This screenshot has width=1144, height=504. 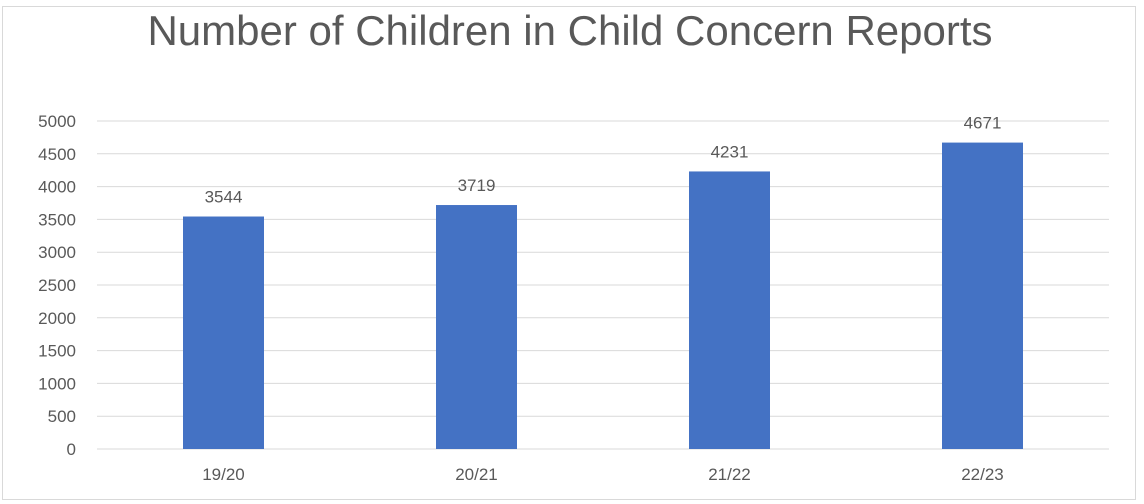 I want to click on y-tick-label: 3500, so click(x=57, y=219).